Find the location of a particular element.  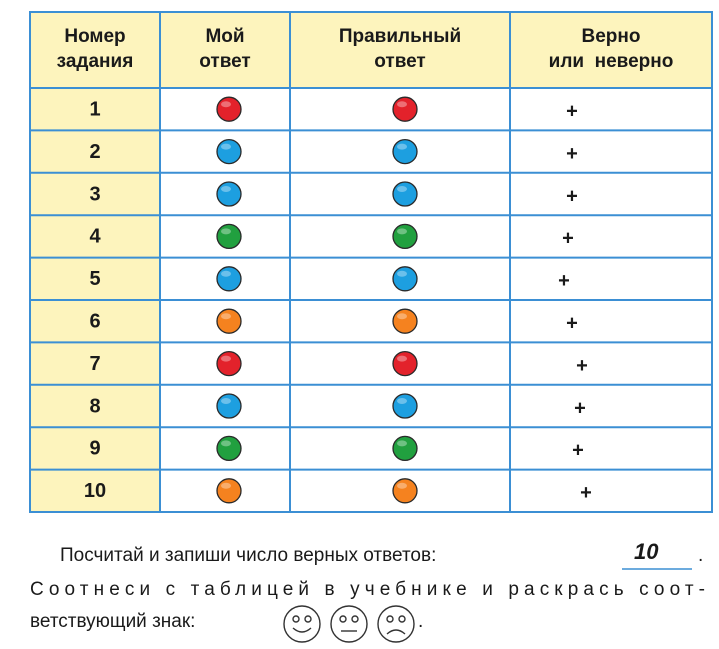

header: Номер is located at coordinates (94, 36).